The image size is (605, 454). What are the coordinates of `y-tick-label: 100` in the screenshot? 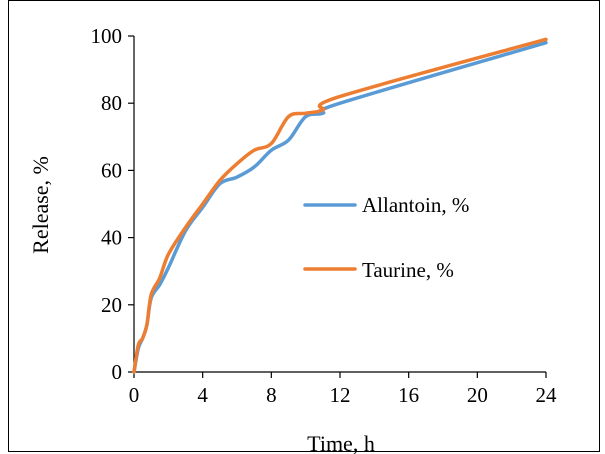 It's located at (107, 36).